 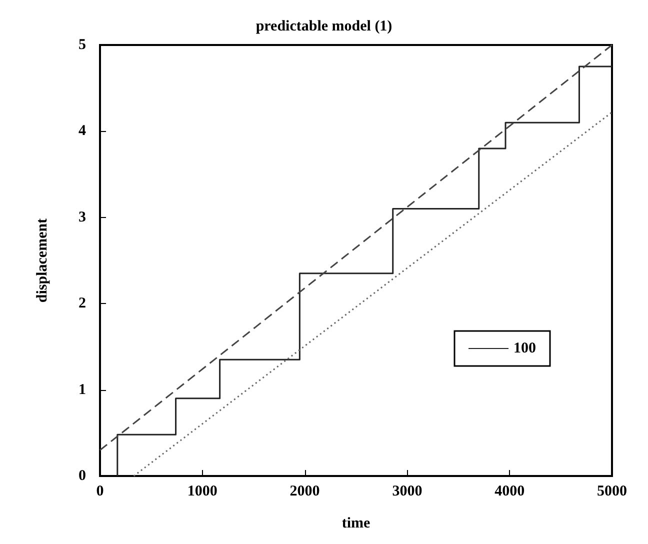 What do you see at coordinates (82, 131) in the screenshot?
I see `y-tick-label: 4` at bounding box center [82, 131].